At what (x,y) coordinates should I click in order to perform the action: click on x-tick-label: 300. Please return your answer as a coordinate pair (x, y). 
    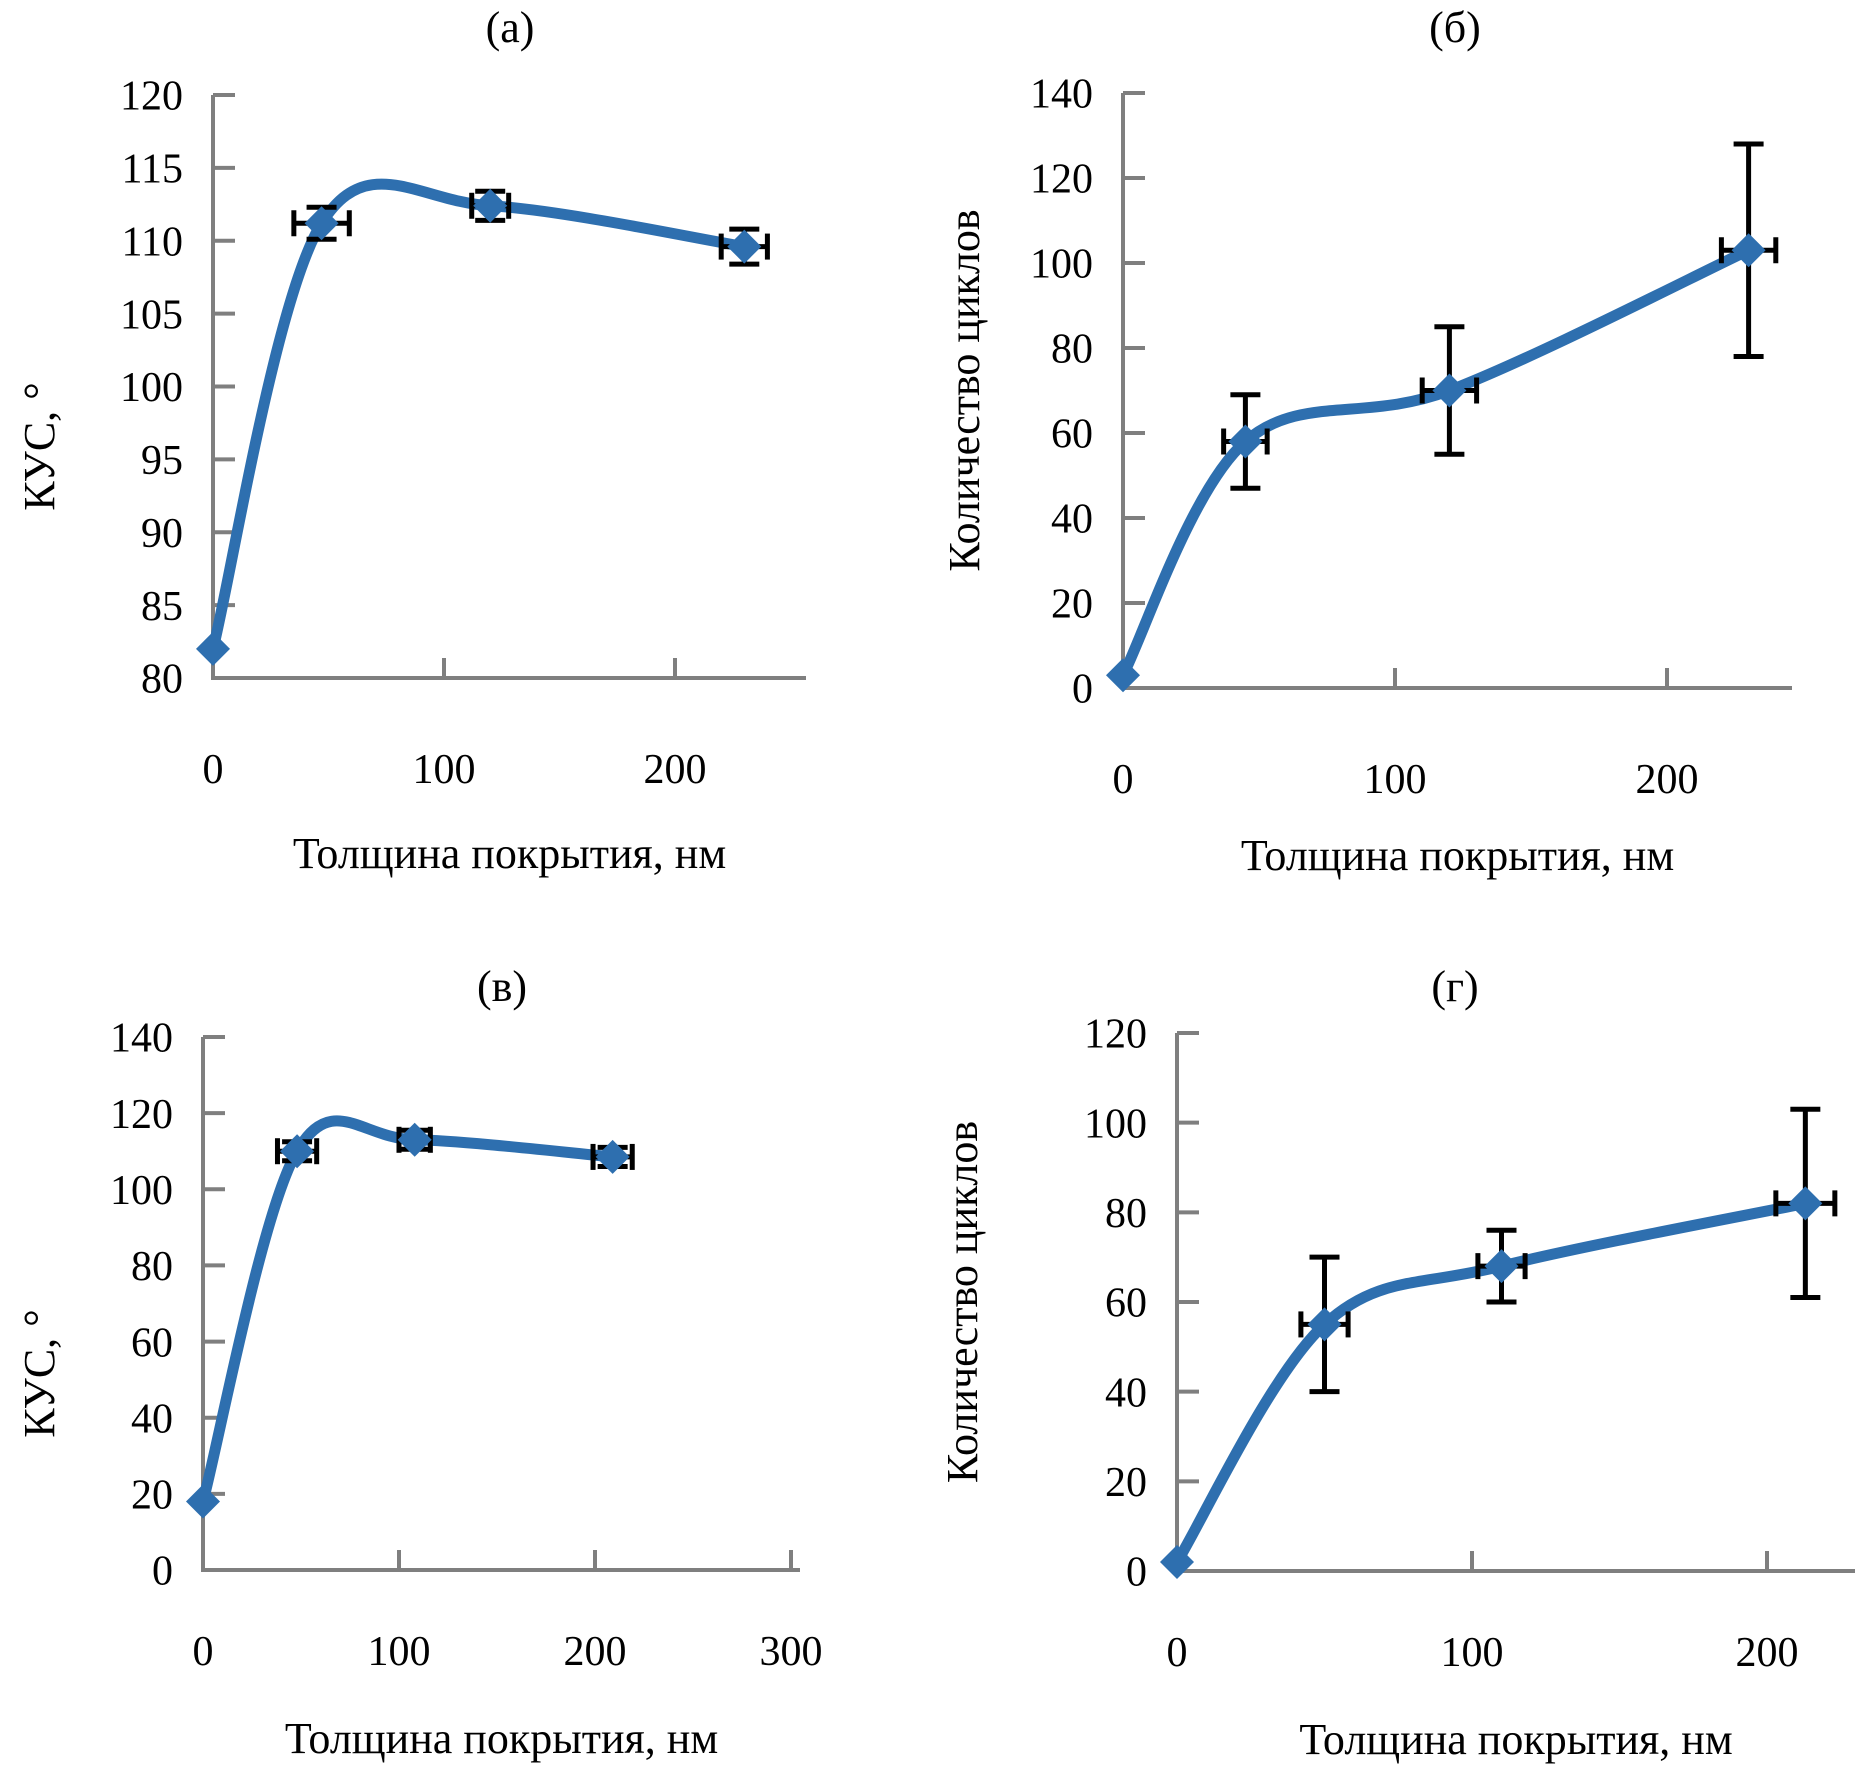
    Looking at the image, I should click on (791, 1652).